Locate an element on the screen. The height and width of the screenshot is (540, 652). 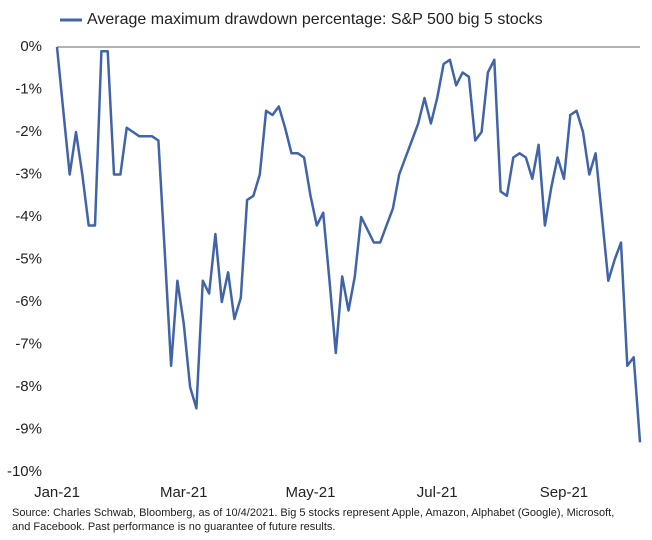
y-tick-label: -9% is located at coordinates (28, 428).